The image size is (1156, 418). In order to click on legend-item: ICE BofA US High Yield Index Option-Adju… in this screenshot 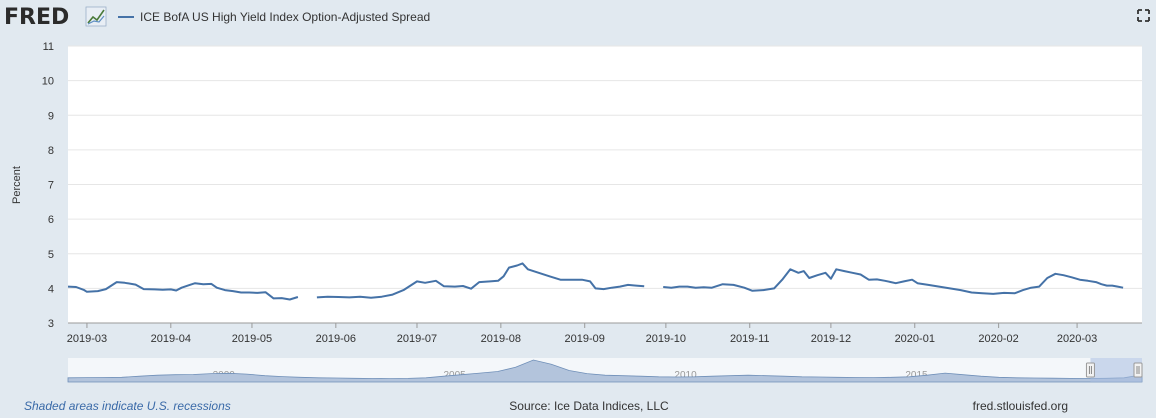, I will do `click(274, 17)`.